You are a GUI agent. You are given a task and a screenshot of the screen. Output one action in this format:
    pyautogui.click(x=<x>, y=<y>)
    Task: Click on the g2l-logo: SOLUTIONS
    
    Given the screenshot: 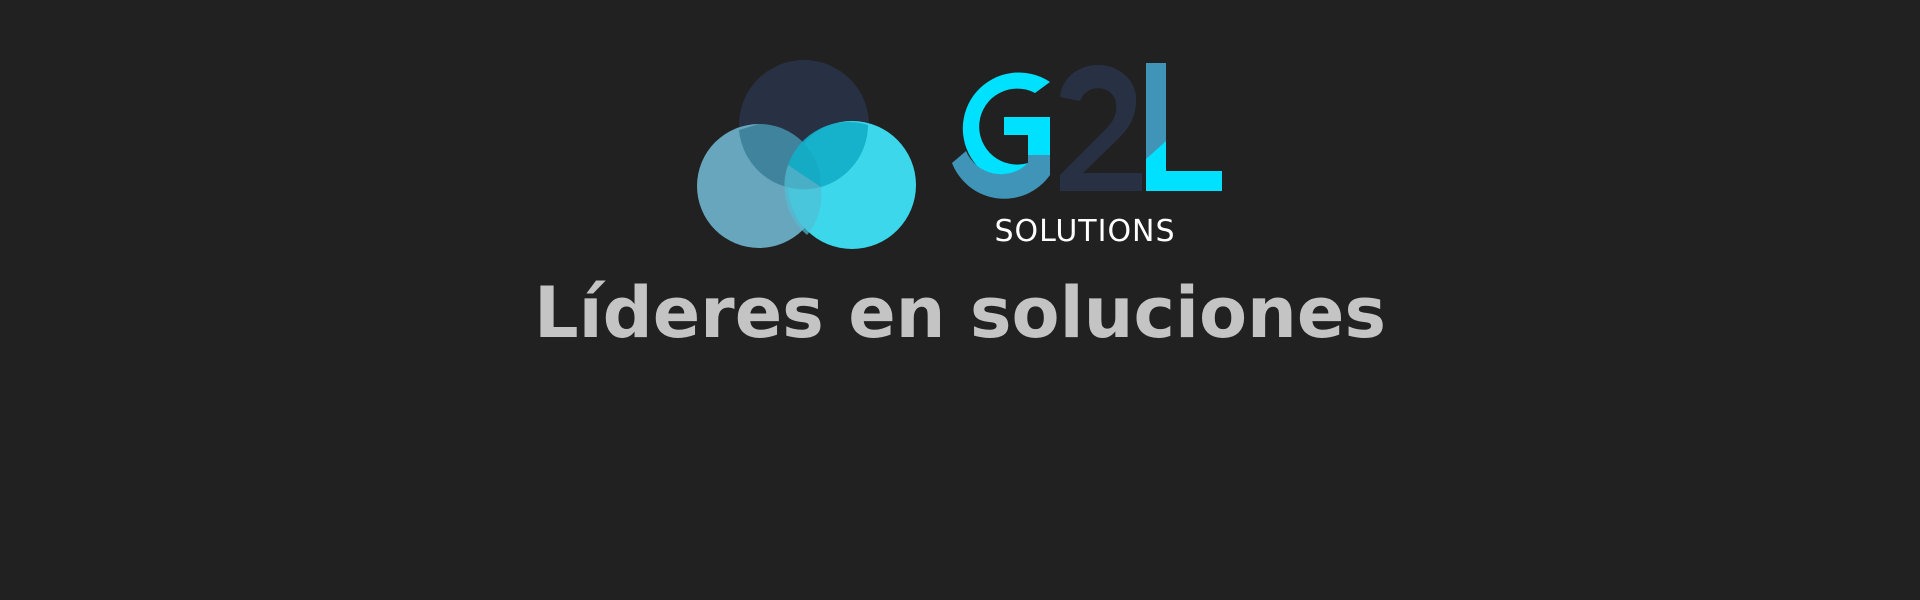 What is the action you would take?
    pyautogui.click(x=960, y=155)
    